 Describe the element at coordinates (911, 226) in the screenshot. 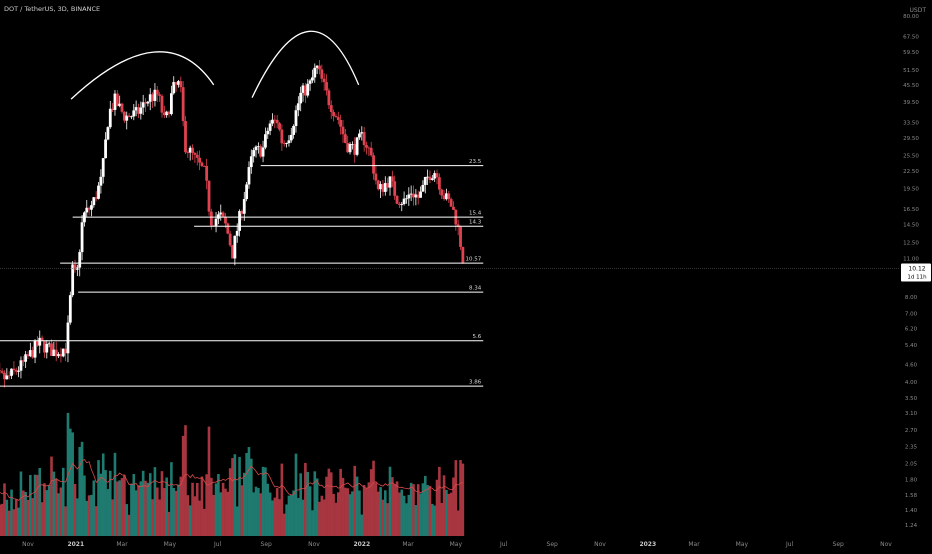

I see `y-tick-label: 14.50` at that location.